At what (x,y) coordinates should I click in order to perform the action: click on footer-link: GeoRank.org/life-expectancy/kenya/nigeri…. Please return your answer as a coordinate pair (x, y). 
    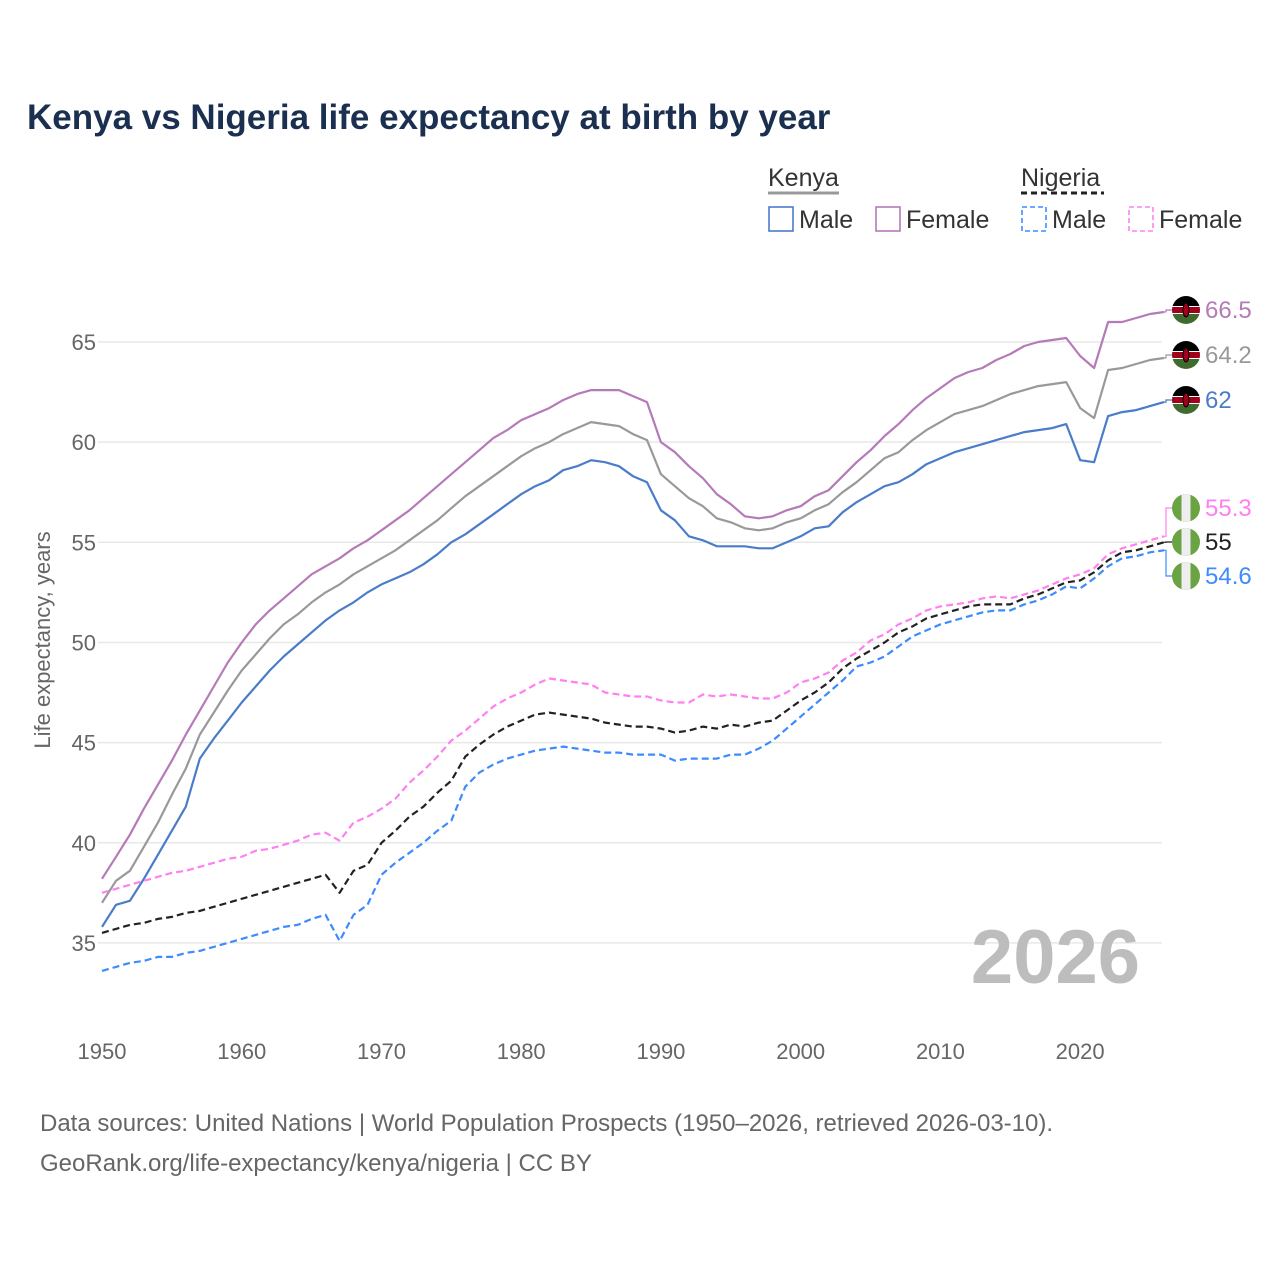
    Looking at the image, I should click on (316, 1163).